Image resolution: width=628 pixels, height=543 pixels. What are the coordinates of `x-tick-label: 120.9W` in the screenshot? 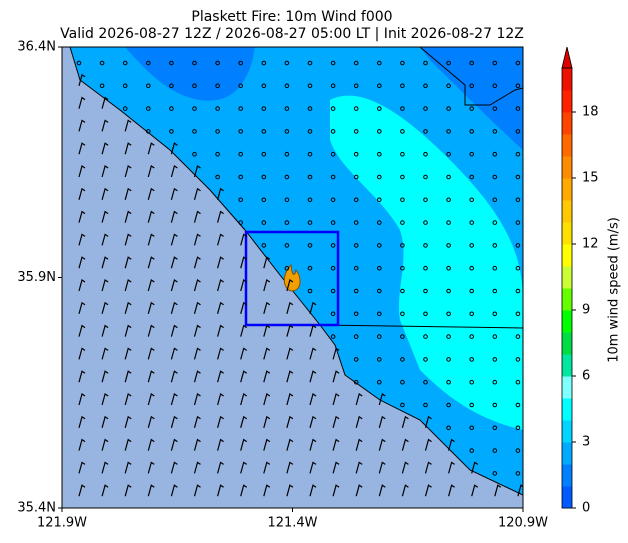 It's located at (523, 523).